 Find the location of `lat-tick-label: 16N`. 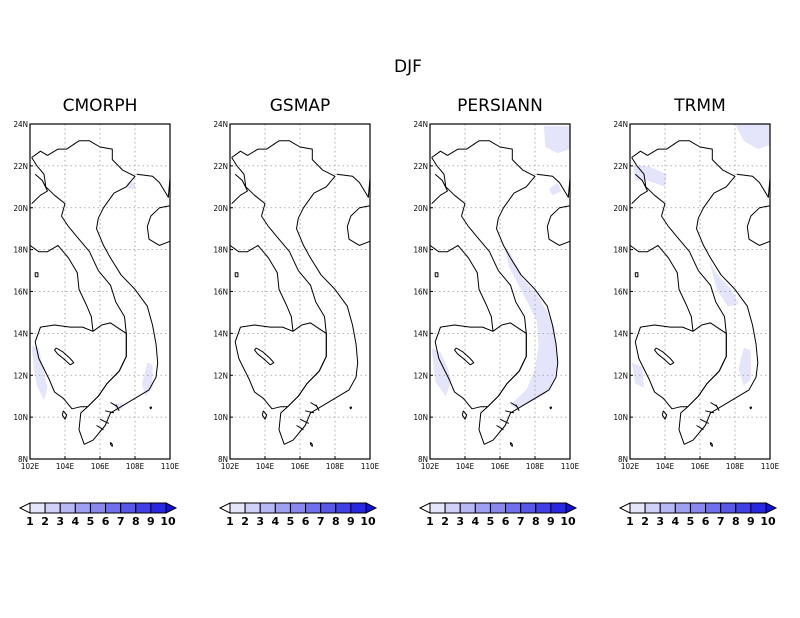

lat-tick-label: 16N is located at coordinates (620, 292).